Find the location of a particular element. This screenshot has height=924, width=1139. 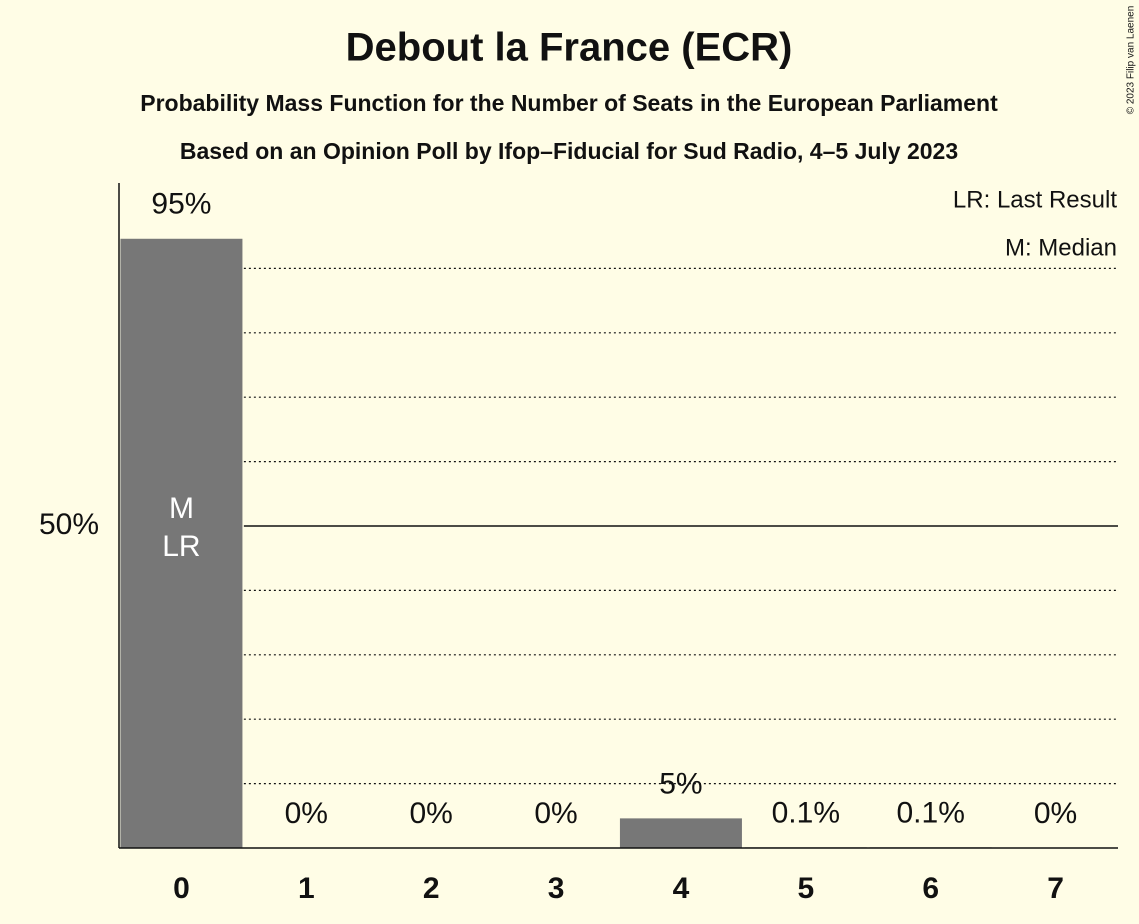

x-tick-label: 5 is located at coordinates (805, 888).